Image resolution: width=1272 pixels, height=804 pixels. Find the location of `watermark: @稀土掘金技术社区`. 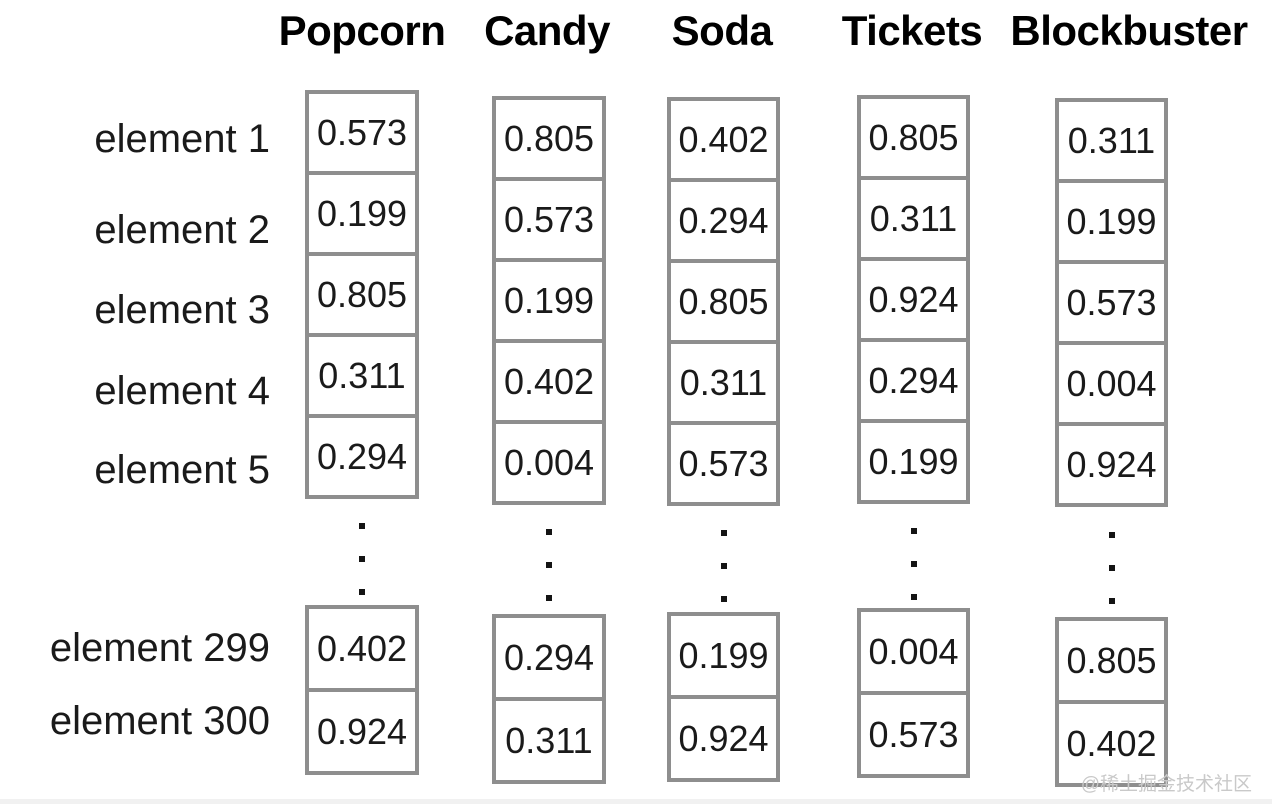

watermark: @稀土掘金技术社区 is located at coordinates (1166, 784).